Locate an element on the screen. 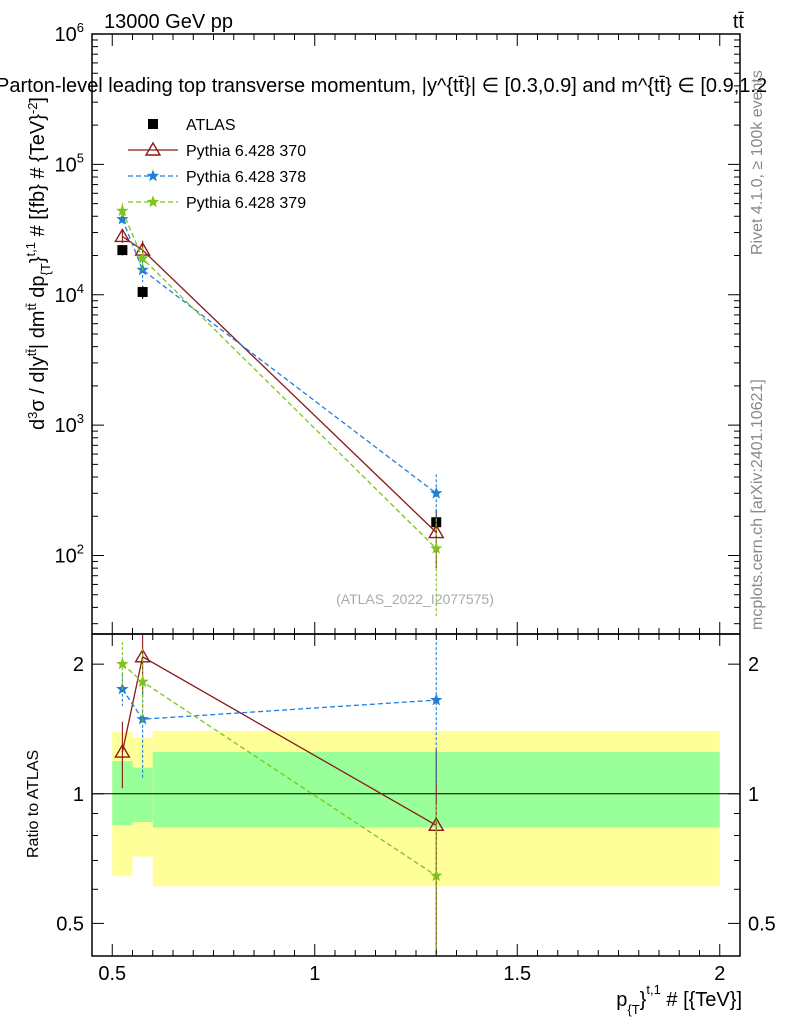 This screenshot has width=786, height=1024. x-tick-label: 1 is located at coordinates (314, 974).